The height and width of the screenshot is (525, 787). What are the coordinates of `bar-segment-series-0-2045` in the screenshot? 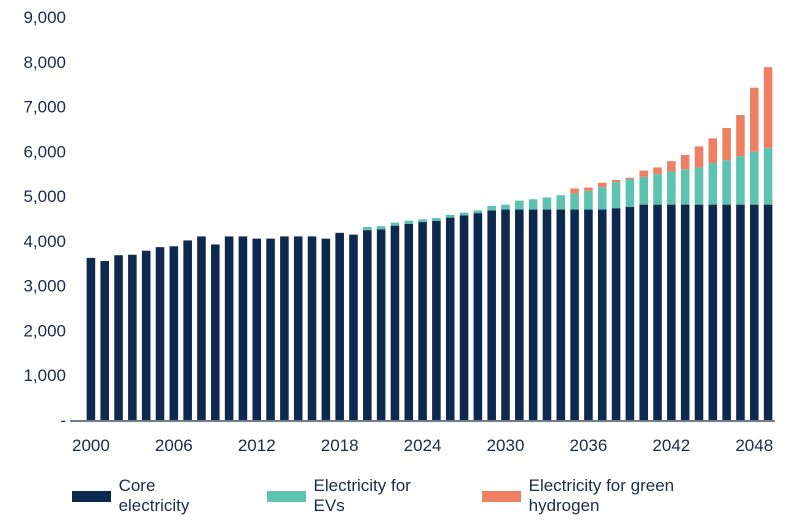 It's located at (713, 312).